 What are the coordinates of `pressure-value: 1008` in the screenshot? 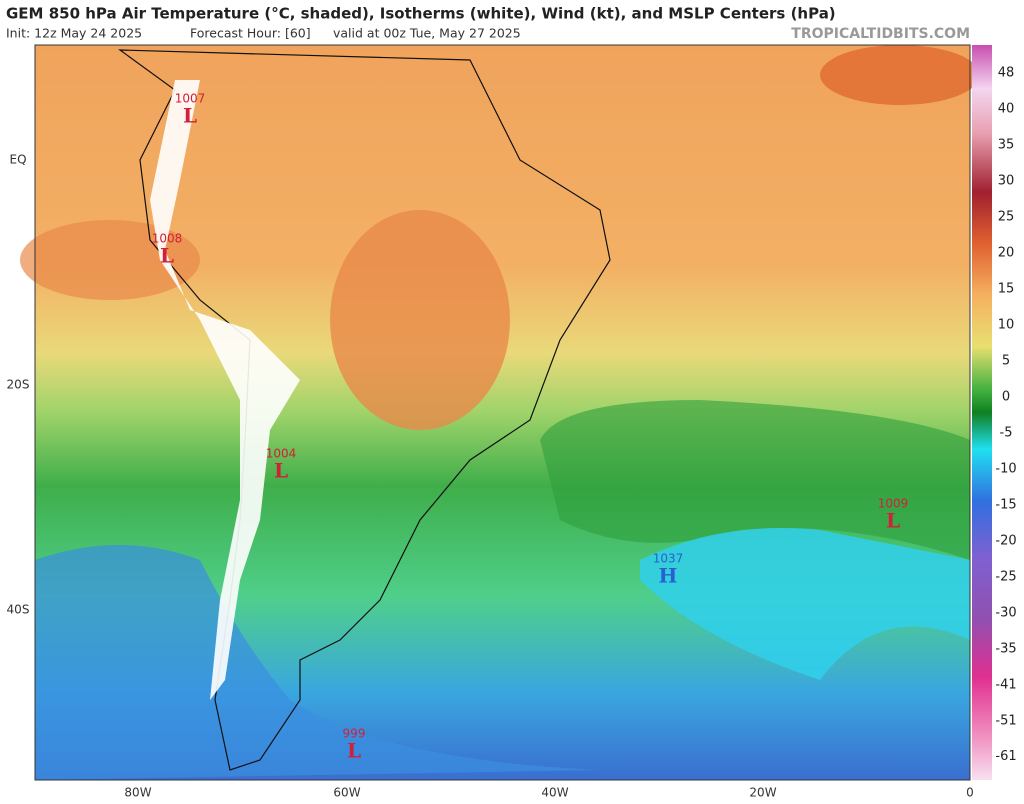 It's located at (167, 239).